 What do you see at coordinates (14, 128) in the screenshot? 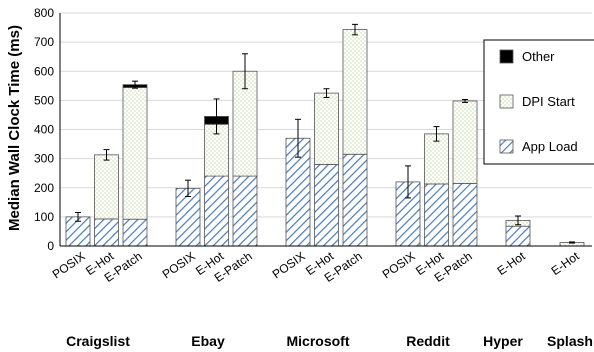
I see `y-axis-label: Median Wall Clock Time (ms)` at bounding box center [14, 128].